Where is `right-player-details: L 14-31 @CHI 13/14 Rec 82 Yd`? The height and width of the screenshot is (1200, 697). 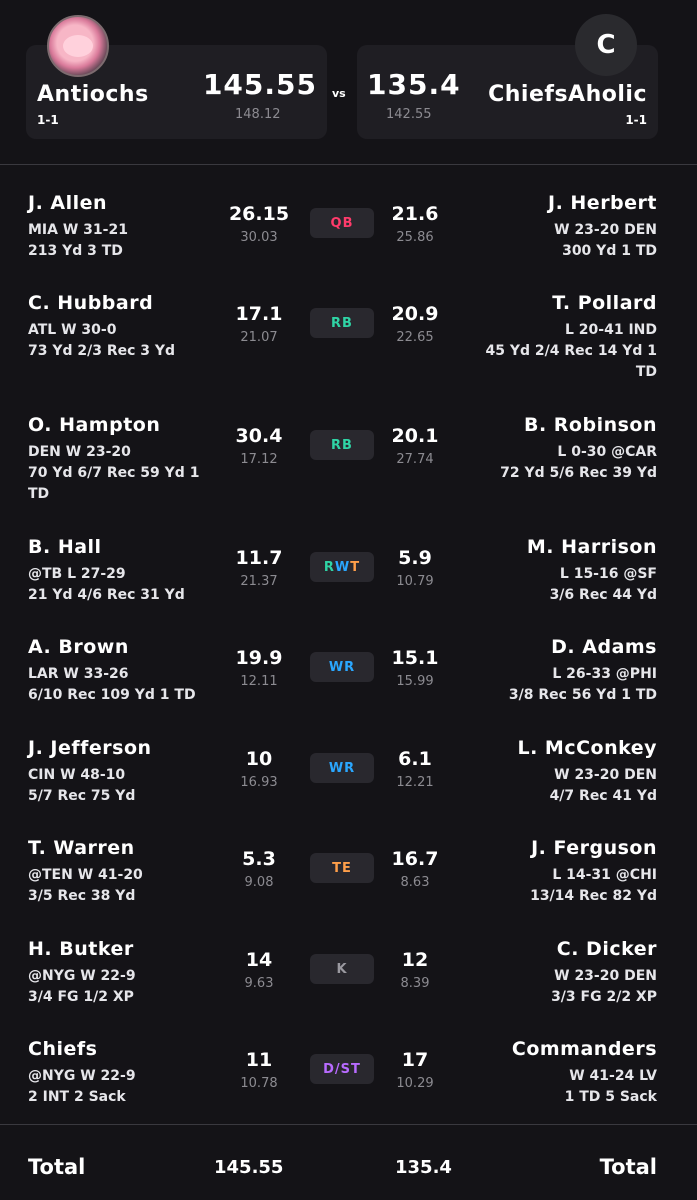
right-player-details: L 14-31 @CHI 13/14 Rec 82 Yd is located at coordinates (562, 886).